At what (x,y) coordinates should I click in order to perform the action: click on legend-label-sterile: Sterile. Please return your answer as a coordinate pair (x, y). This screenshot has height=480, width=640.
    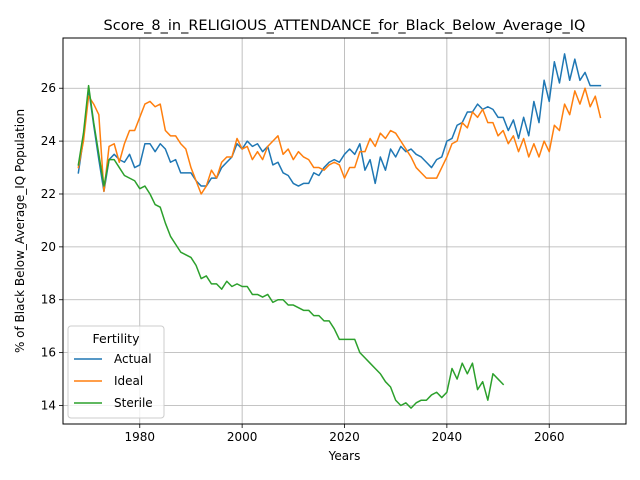
    Looking at the image, I should click on (133, 403).